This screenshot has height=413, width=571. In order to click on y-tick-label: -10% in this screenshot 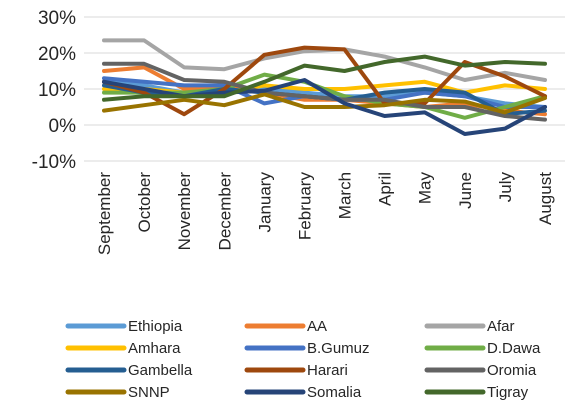, I will do `click(54, 162)`.